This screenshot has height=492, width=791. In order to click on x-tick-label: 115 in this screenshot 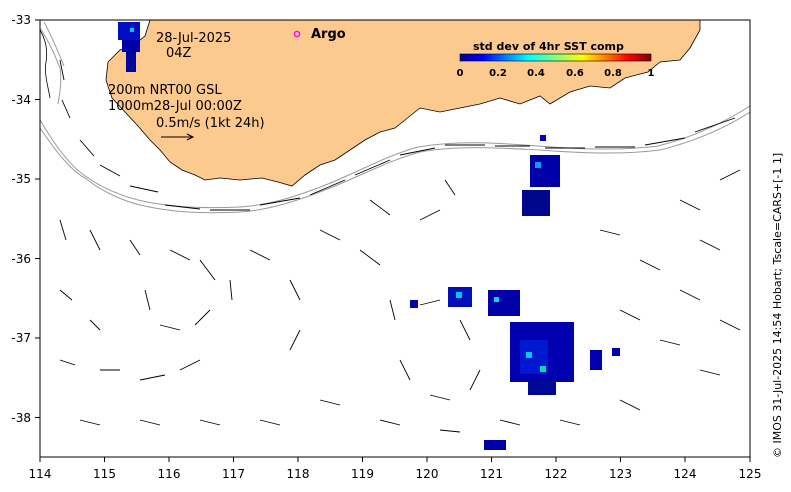, I will do `click(104, 474)`.